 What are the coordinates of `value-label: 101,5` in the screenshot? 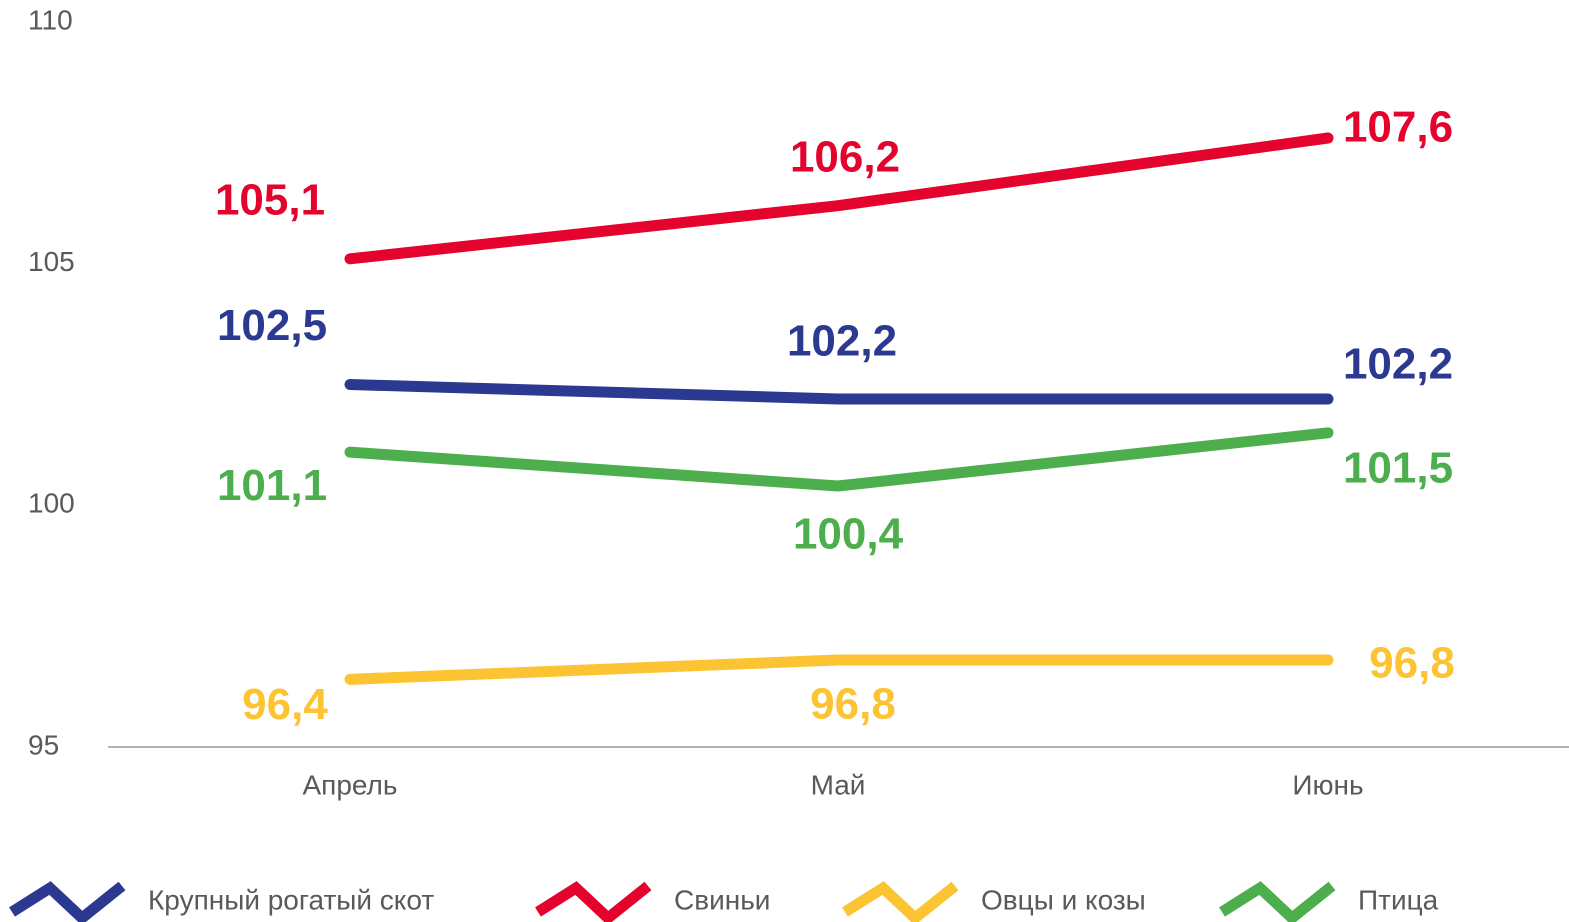 It's located at (1398, 467).